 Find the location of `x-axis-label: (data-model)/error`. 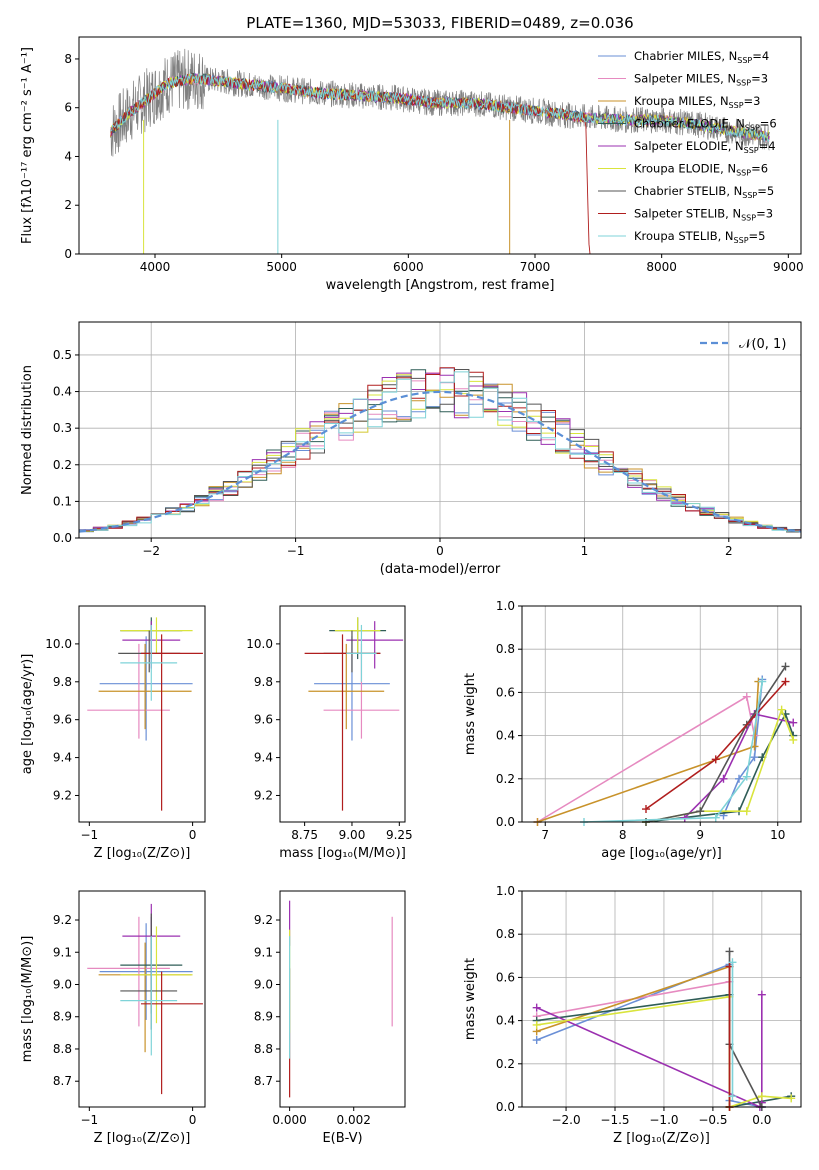

x-axis-label: (data-model)/error is located at coordinates (440, 569).